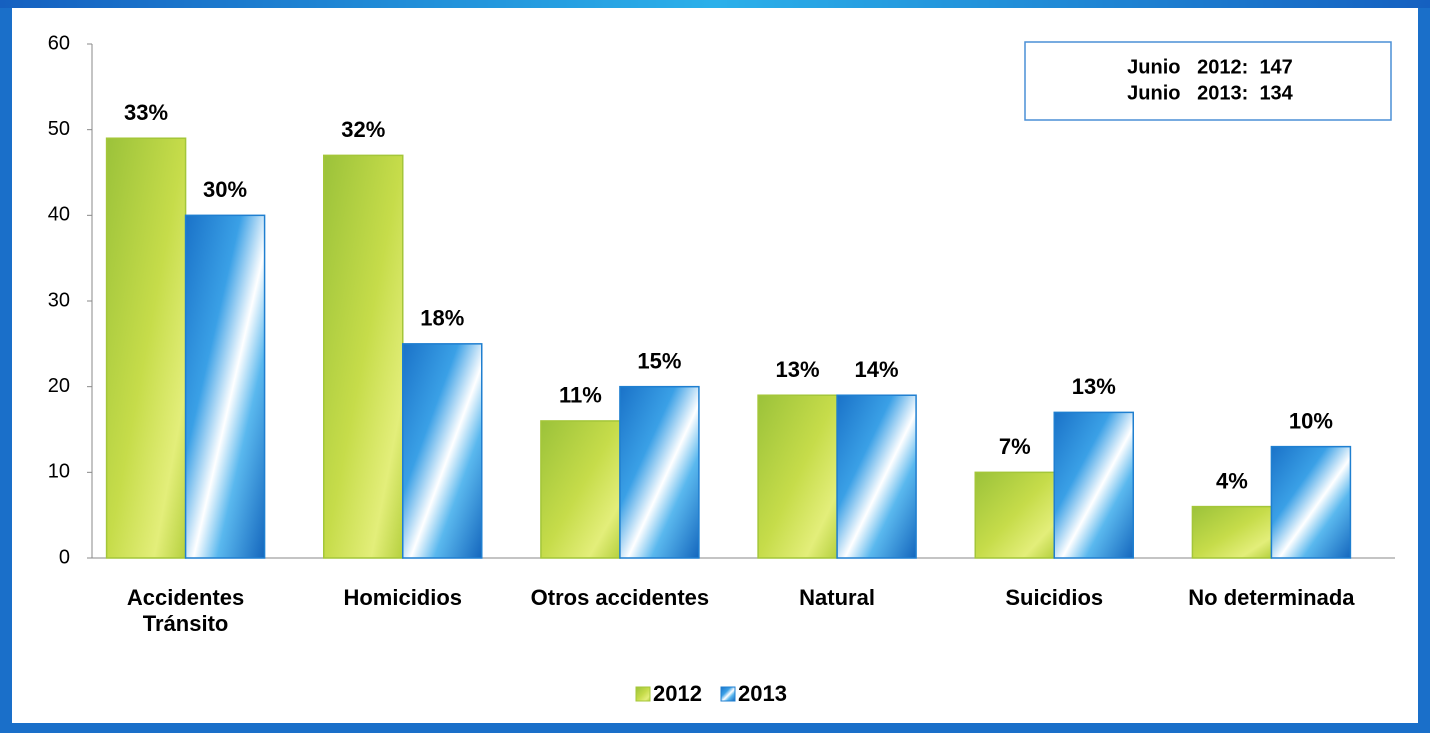 This screenshot has height=733, width=1430. What do you see at coordinates (59, 215) in the screenshot?
I see `y-tick-label: 40` at bounding box center [59, 215].